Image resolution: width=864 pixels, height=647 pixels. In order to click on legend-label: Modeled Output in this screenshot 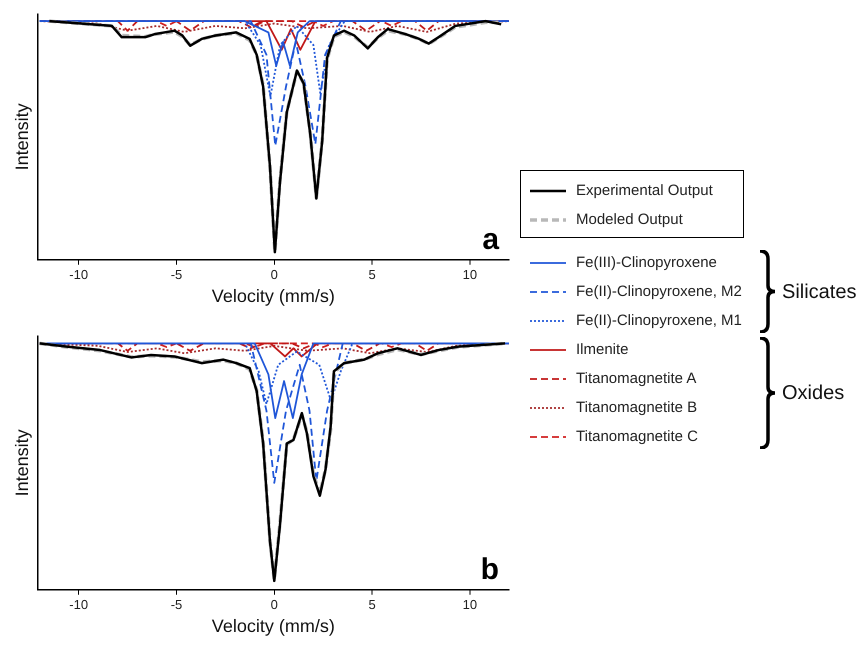, I will do `click(629, 219)`.